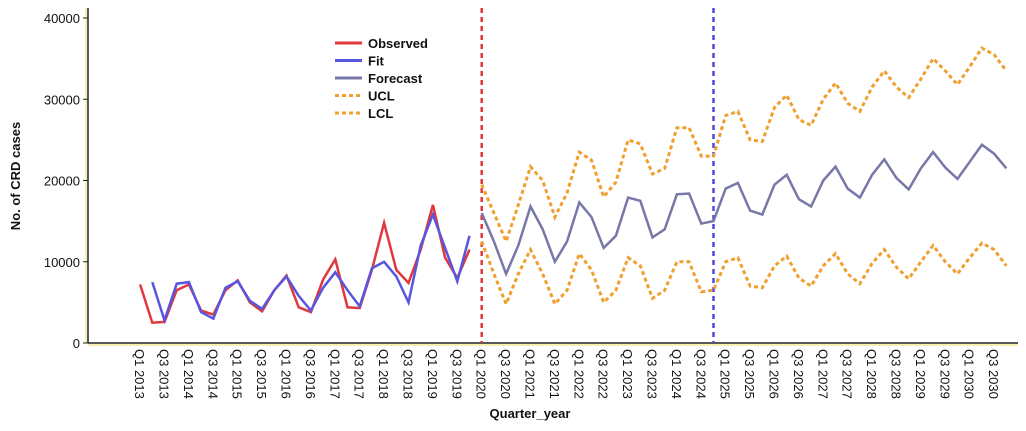 This screenshot has height=431, width=1026. I want to click on legend-label: Observed, so click(398, 43).